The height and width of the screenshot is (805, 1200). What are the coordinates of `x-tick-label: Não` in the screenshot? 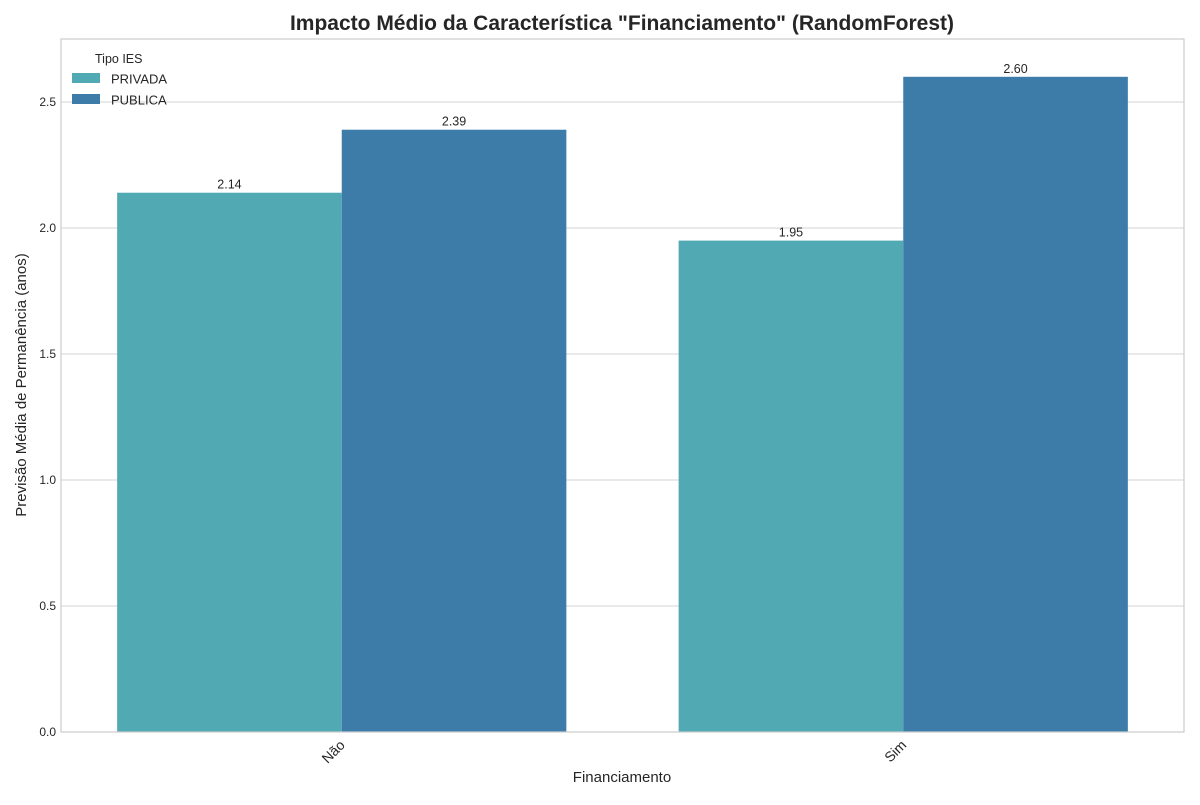 It's located at (333, 752).